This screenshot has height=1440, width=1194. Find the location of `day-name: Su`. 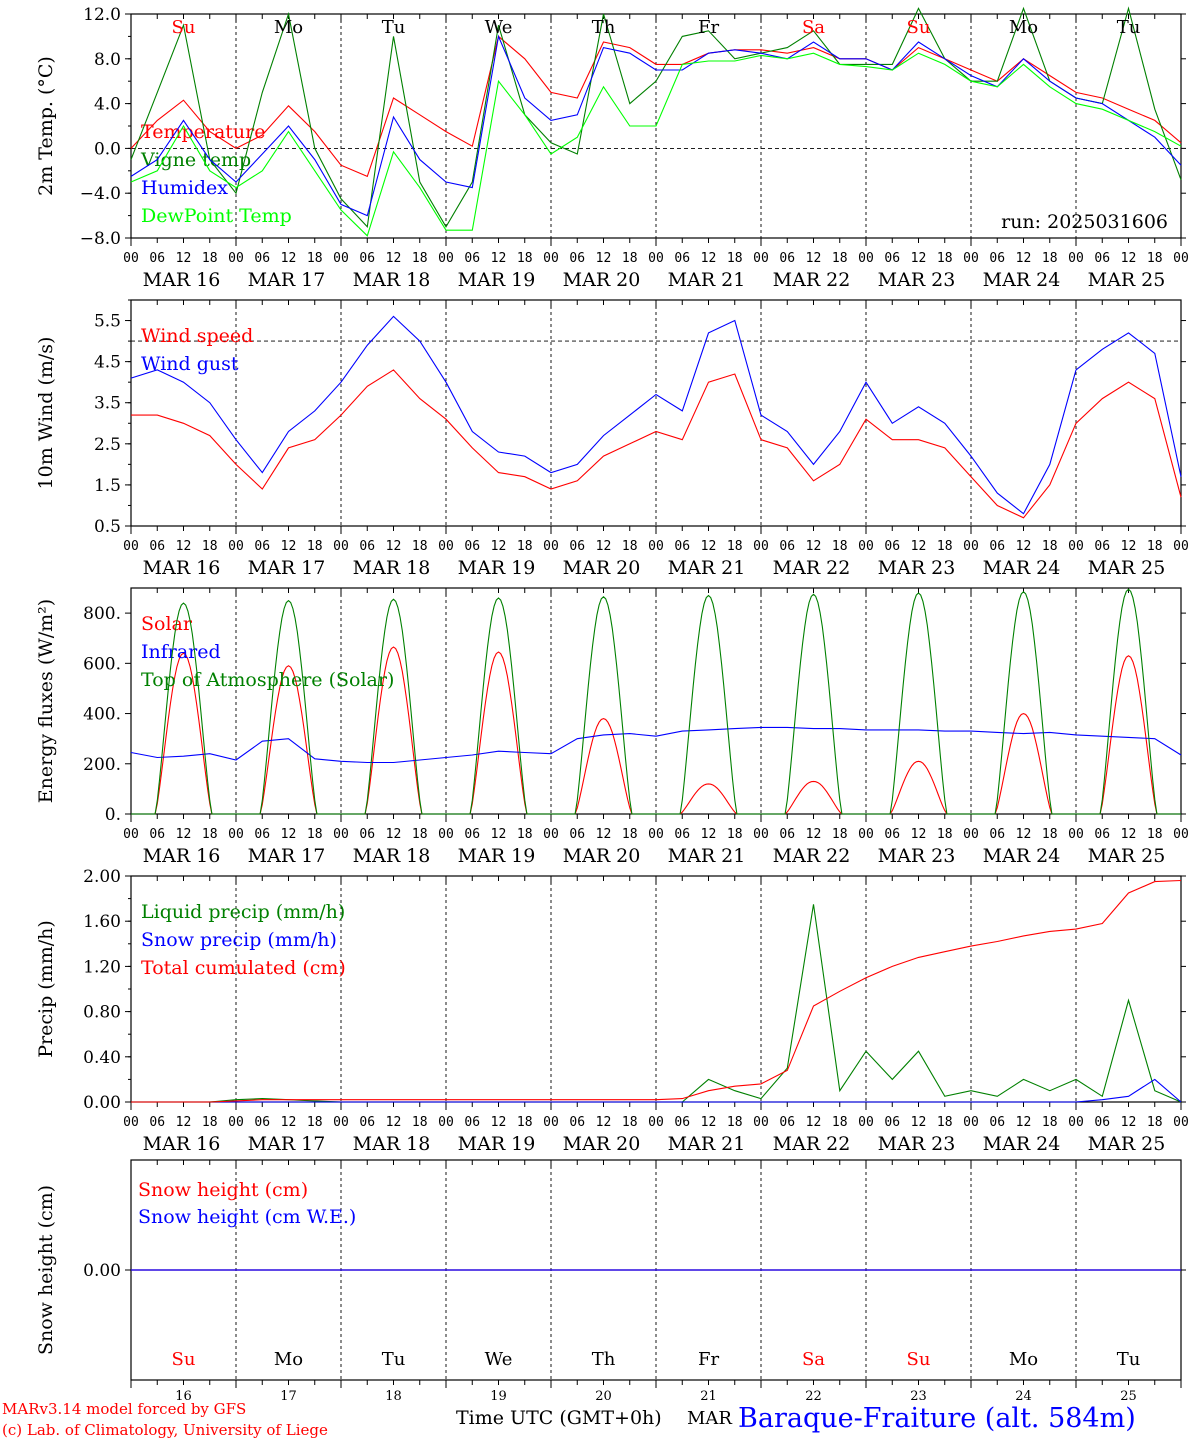

day-name: Su is located at coordinates (919, 27).